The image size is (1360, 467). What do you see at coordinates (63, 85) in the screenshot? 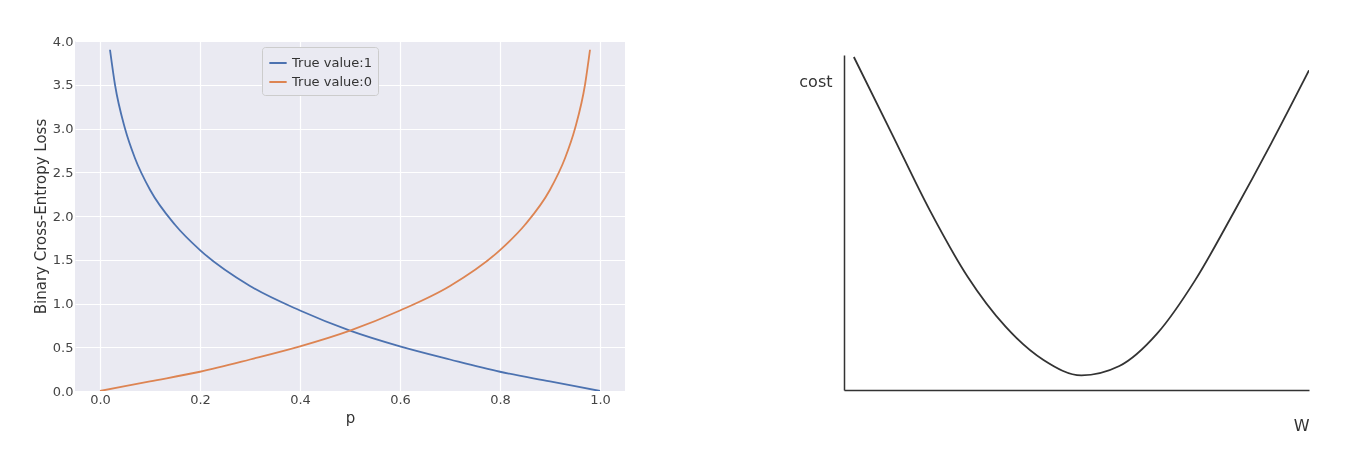
I see `y-tick-label: 3.5` at bounding box center [63, 85].